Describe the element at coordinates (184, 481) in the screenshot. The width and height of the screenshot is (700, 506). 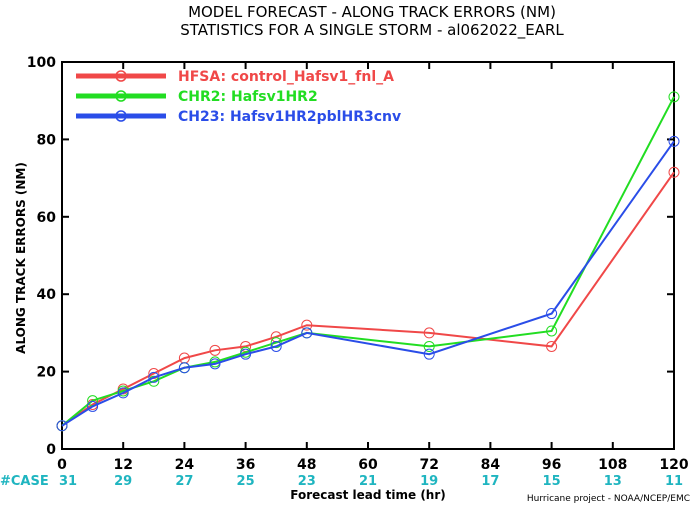
I see `case-count: 27` at that location.